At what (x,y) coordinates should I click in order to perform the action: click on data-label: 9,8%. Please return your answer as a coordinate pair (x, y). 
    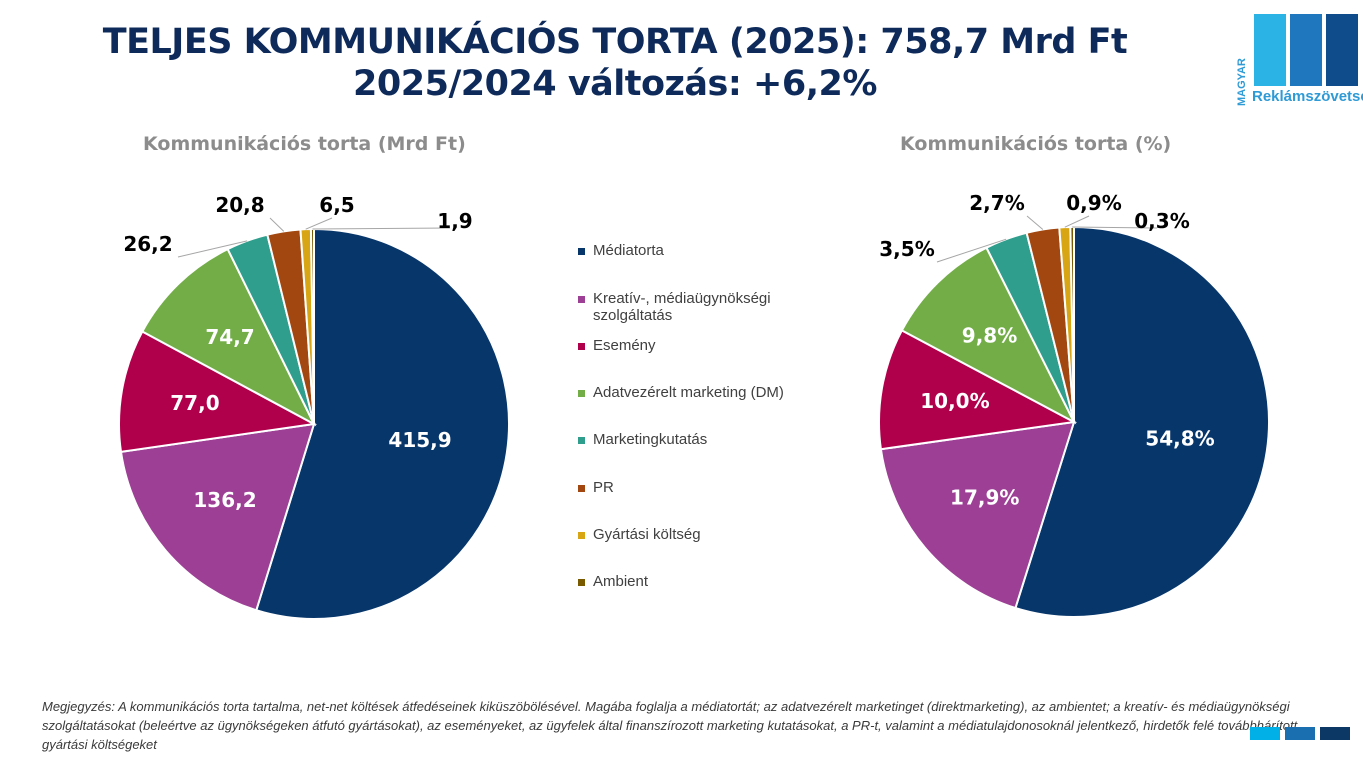
    Looking at the image, I should click on (989, 336).